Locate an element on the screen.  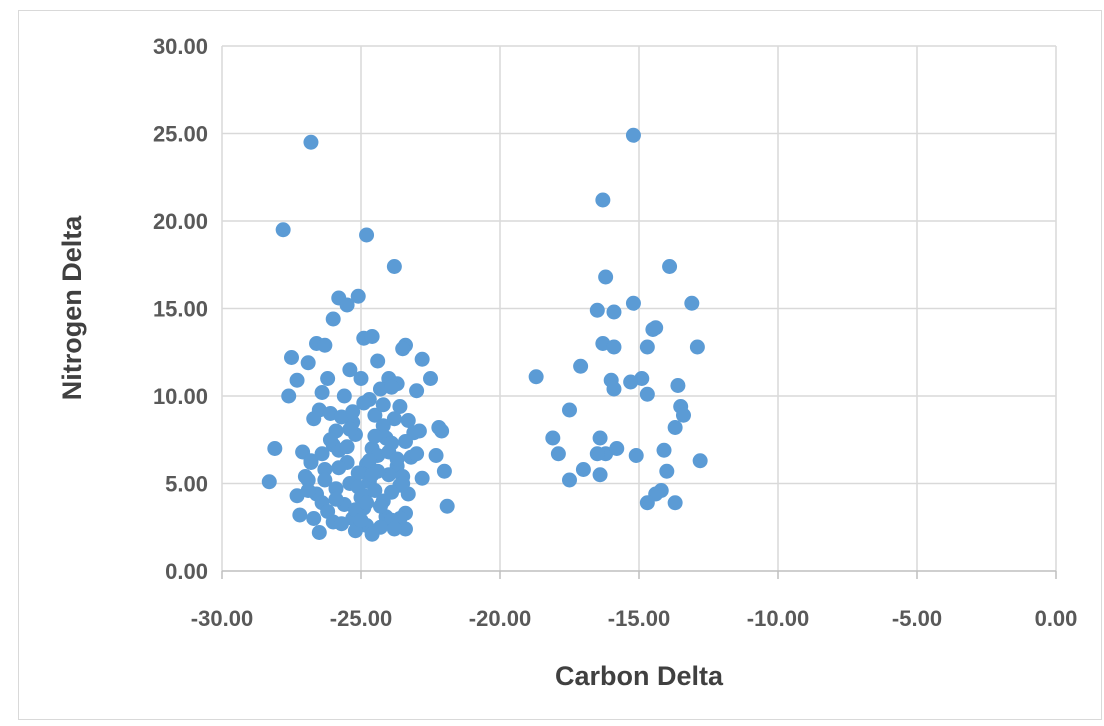
y-tick-labels: 0.00 5.00 10.00 15.00 20.00 25.00 30.00 is located at coordinates (180, 309).